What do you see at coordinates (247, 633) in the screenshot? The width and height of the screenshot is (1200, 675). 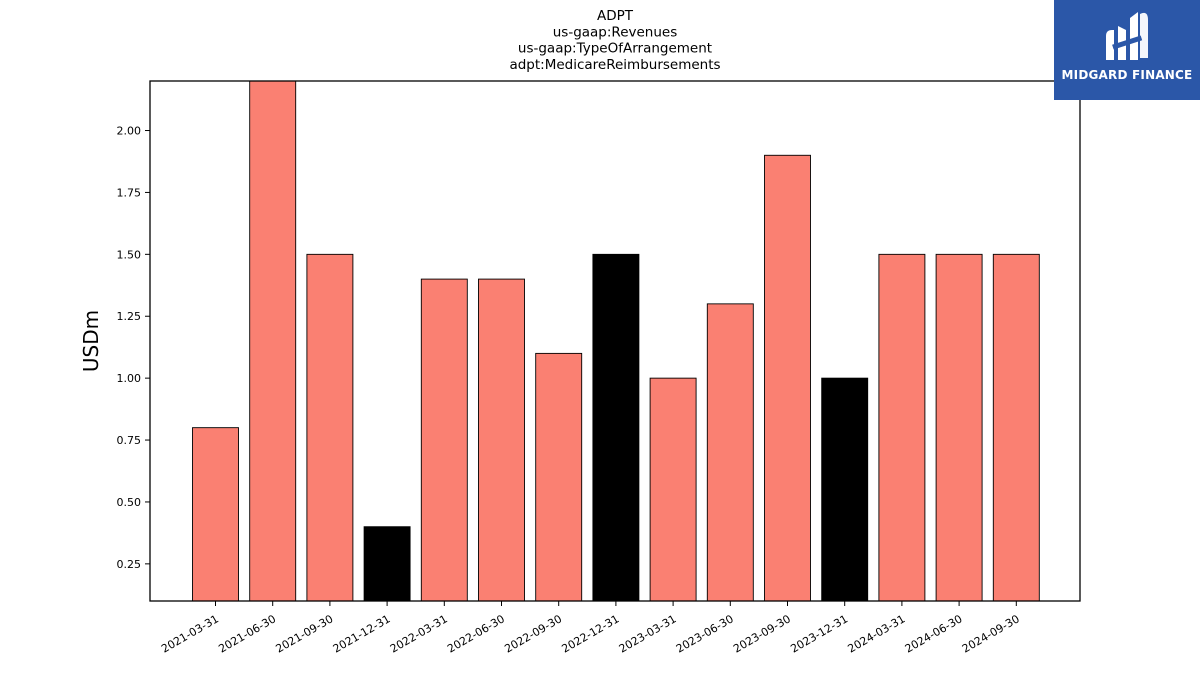 I see `x-tick-label: 2021-06-30` at bounding box center [247, 633].